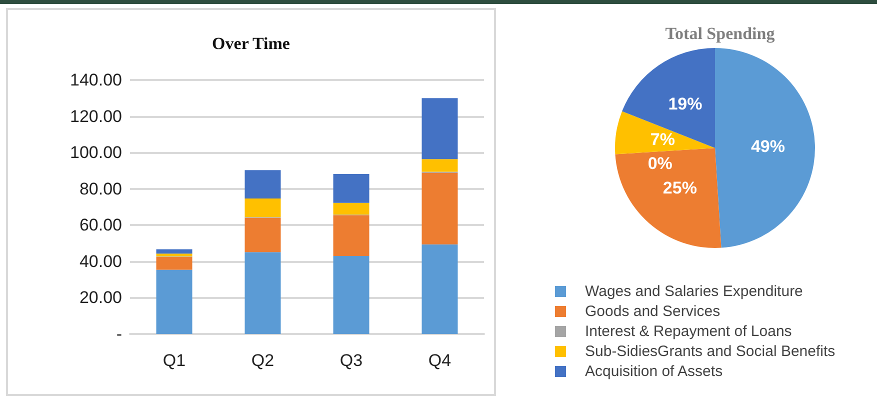 This screenshot has height=401, width=877. I want to click on legend-label: Sub-SidiesGrants and Social Benefits, so click(710, 351).